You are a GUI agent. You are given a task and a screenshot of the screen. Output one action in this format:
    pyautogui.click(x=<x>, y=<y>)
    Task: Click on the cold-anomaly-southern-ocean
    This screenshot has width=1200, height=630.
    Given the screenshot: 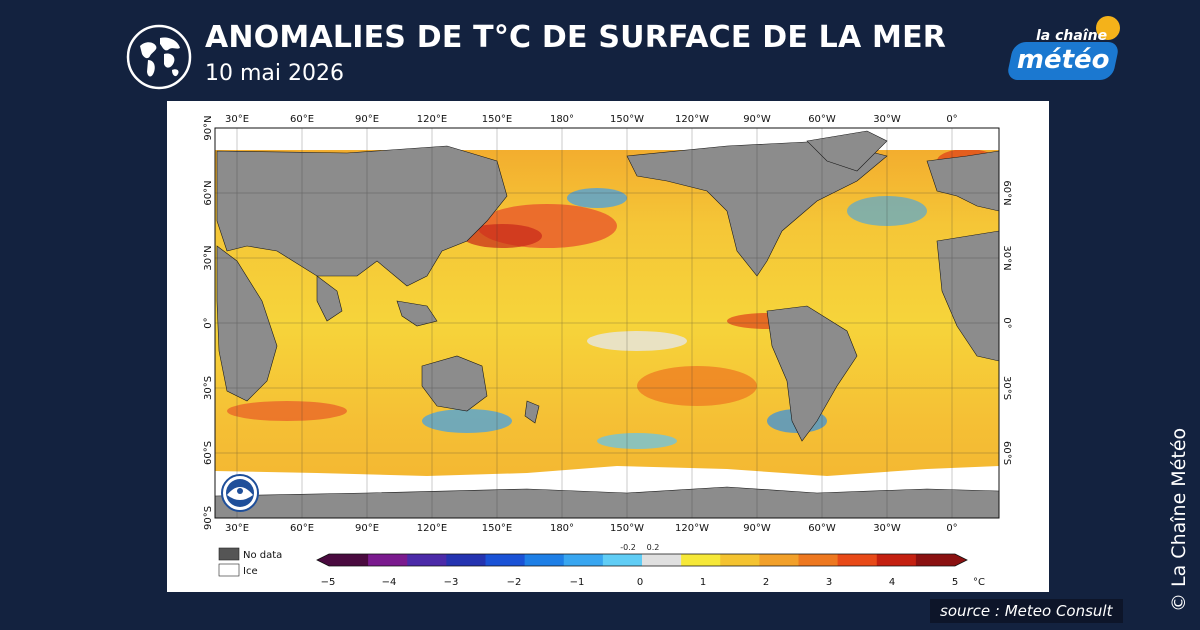 What is the action you would take?
    pyautogui.click(x=467, y=421)
    